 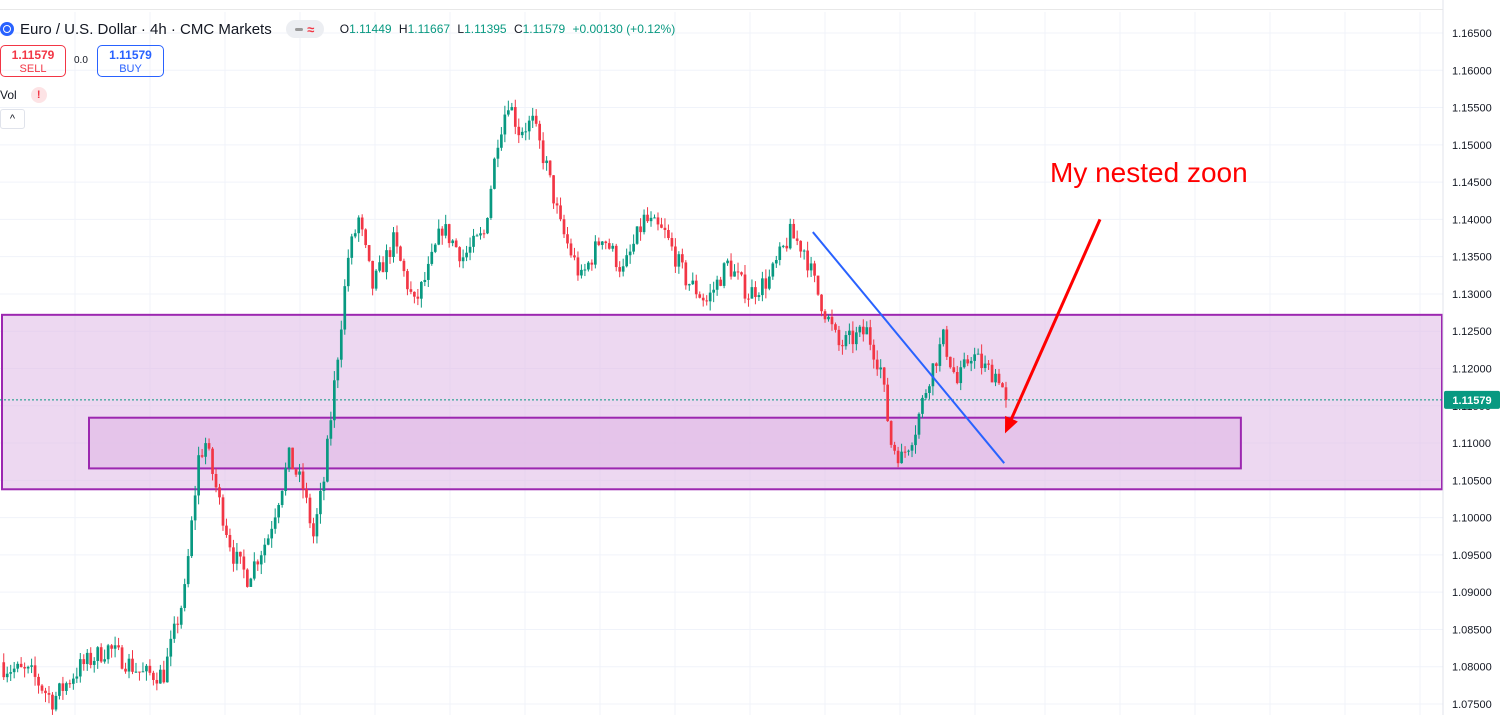 I want to click on price-tick-label: 1.16000, so click(x=1472, y=71).